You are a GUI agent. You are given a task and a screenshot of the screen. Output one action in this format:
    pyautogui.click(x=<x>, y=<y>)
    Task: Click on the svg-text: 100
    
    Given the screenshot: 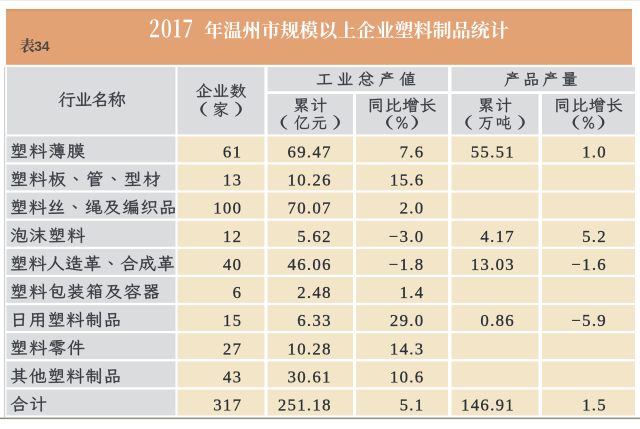 What is the action you would take?
    pyautogui.click(x=227, y=208)
    